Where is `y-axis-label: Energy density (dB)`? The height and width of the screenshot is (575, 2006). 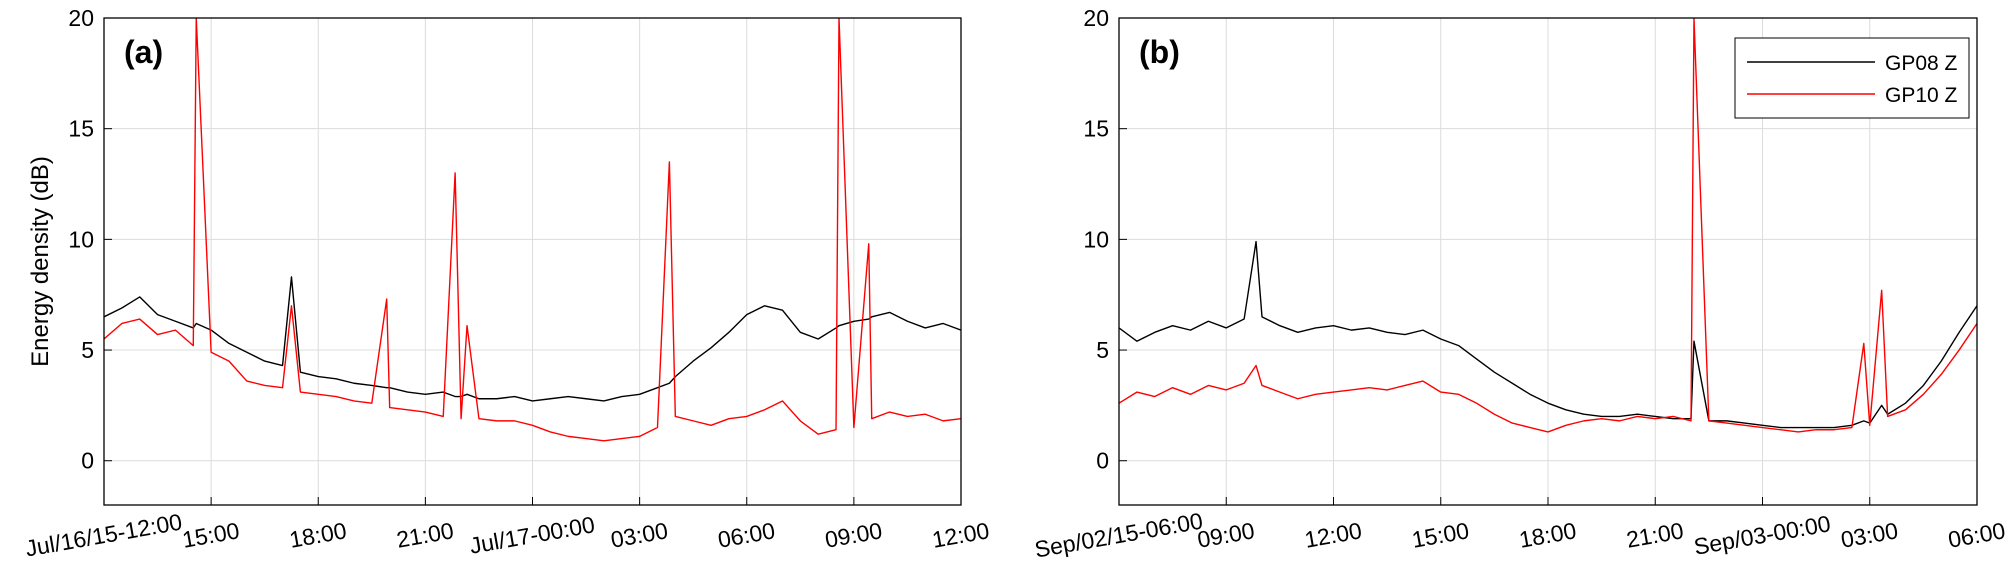
y-axis-label: Energy density (dB) is located at coordinates (40, 261).